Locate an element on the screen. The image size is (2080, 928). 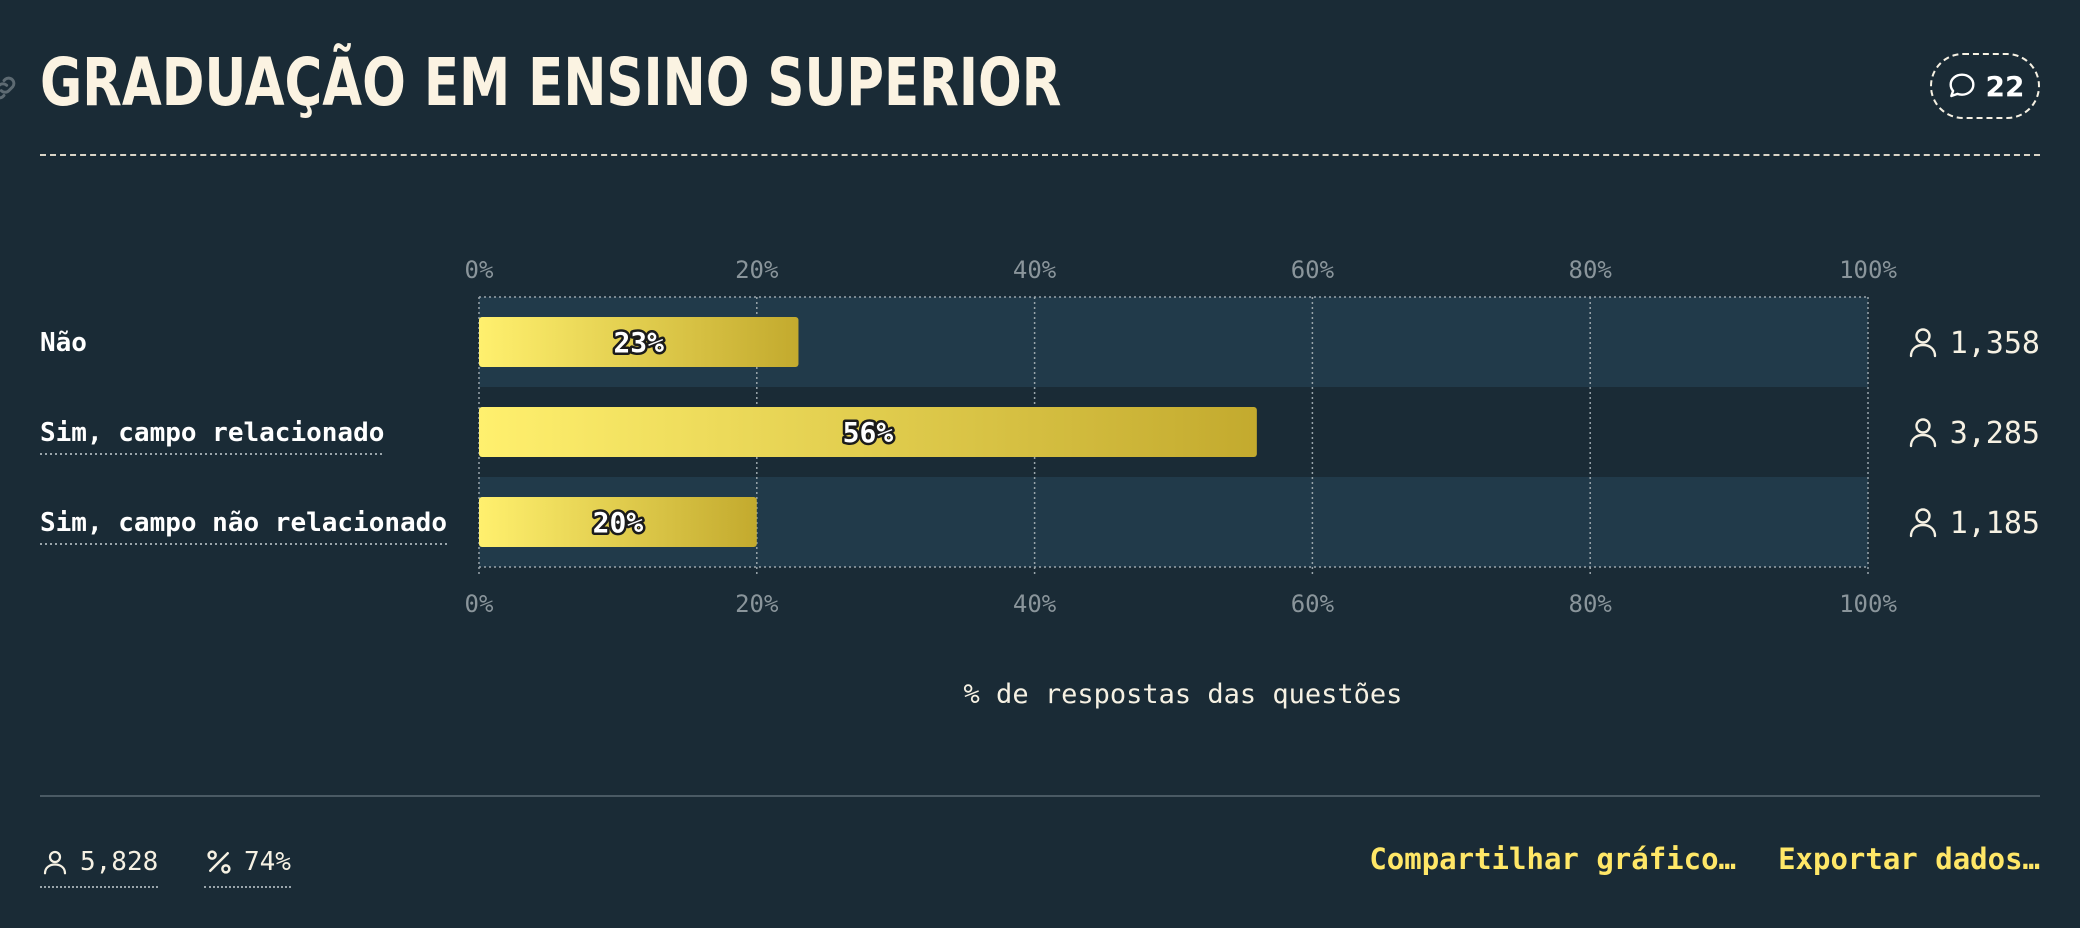
x-tick-label-bottom: 20% is located at coordinates (757, 604).